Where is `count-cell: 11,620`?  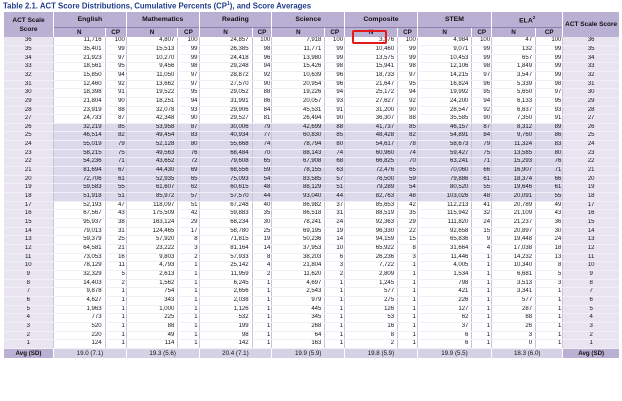 count-cell: 11,620 is located at coordinates (298, 275).